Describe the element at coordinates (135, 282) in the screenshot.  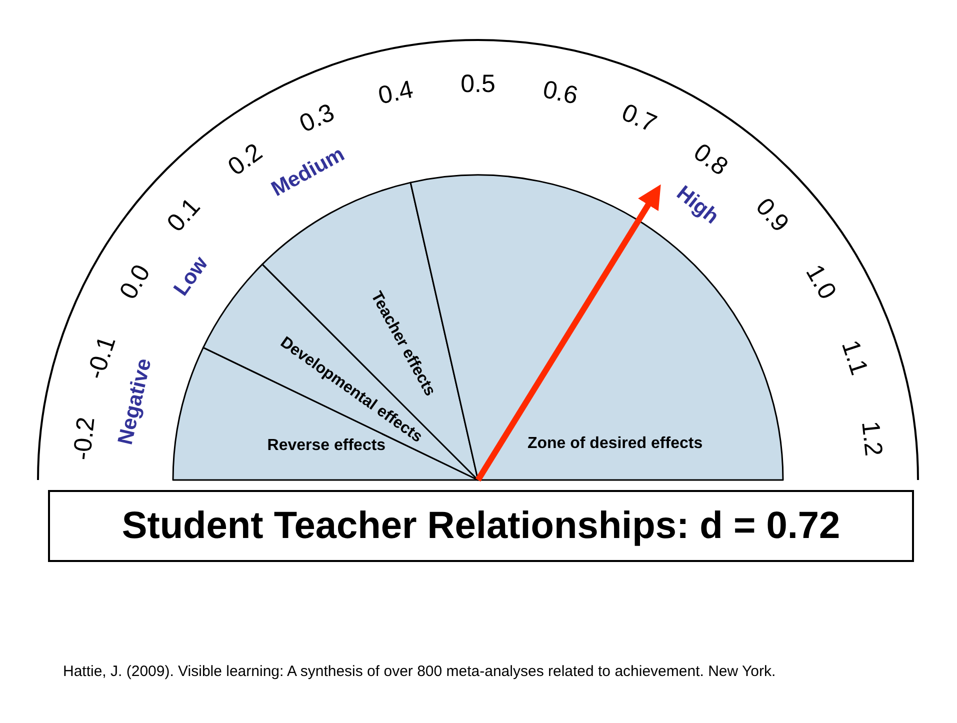
I see `text: 0.0` at that location.